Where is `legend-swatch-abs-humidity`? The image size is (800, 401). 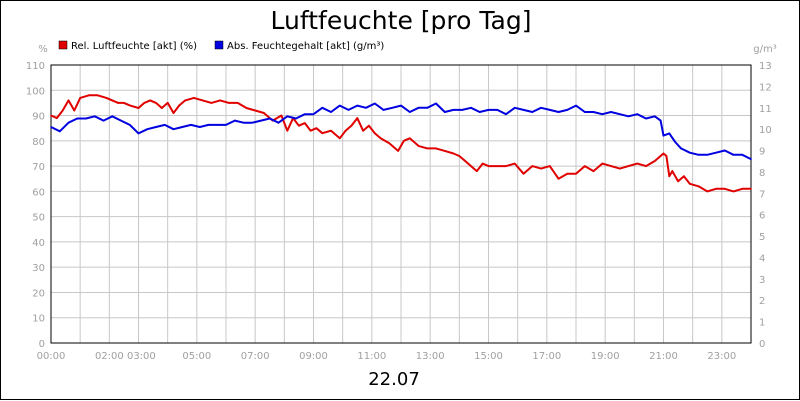 legend-swatch-abs-humidity is located at coordinates (219, 45).